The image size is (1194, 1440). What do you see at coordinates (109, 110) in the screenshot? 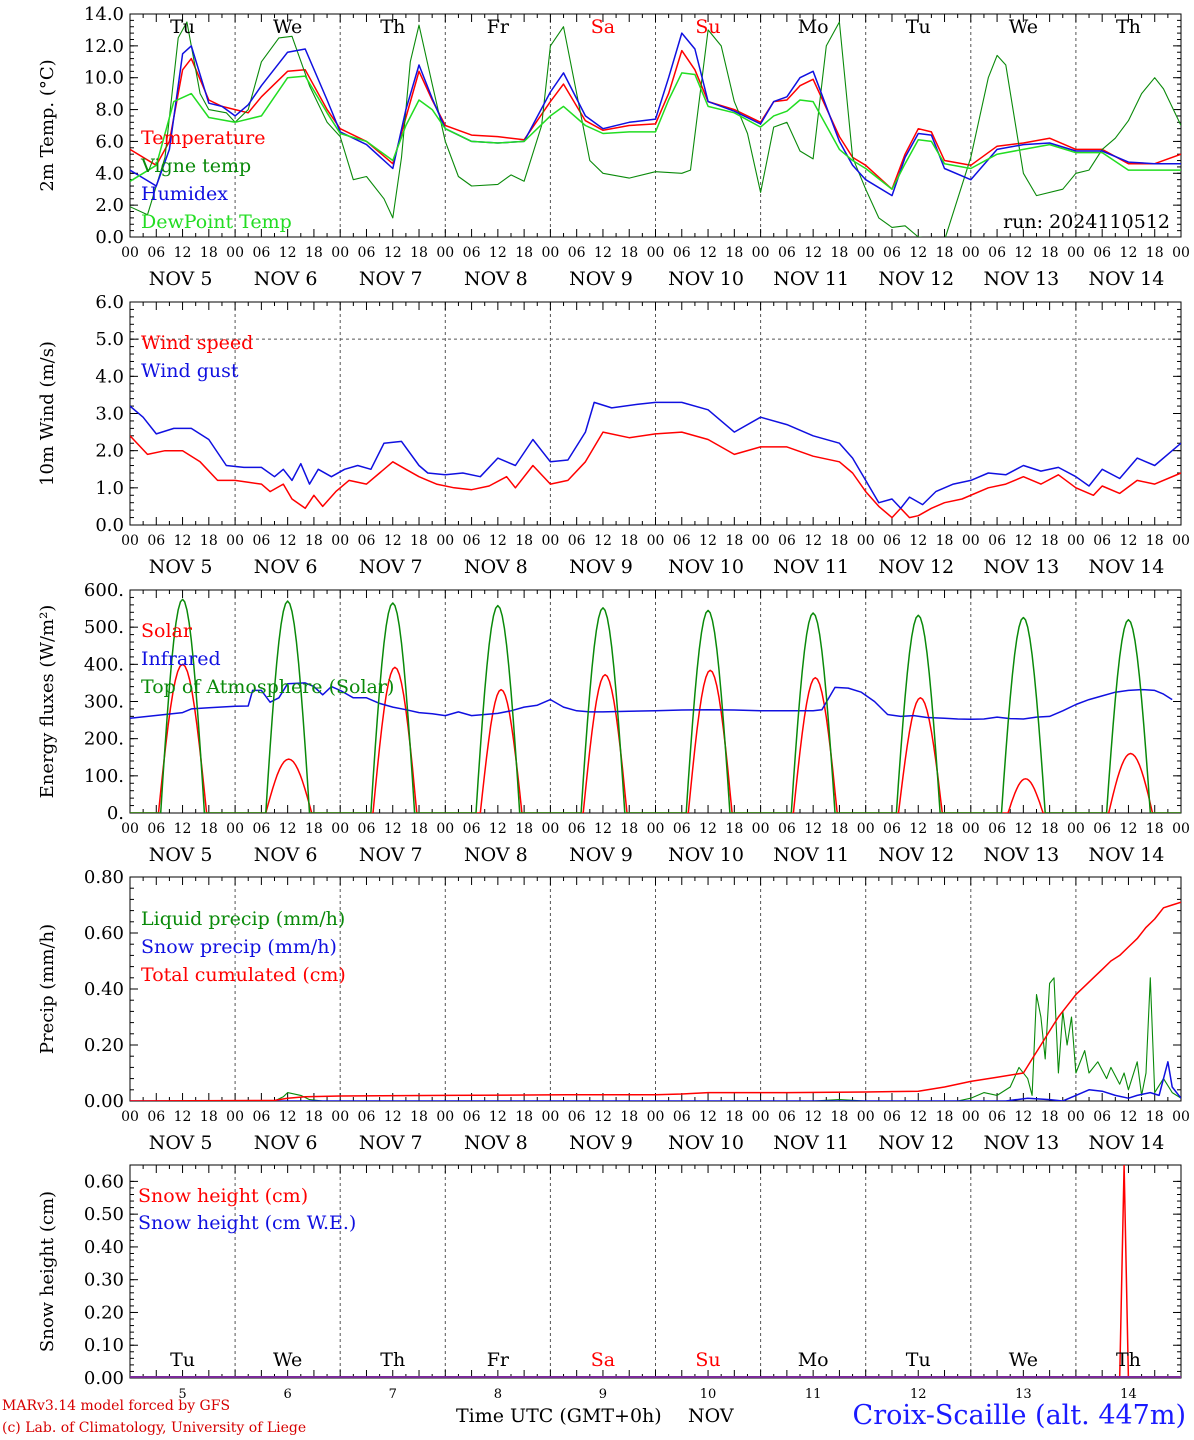
I see `y-tick-label: 8.0` at bounding box center [109, 110].